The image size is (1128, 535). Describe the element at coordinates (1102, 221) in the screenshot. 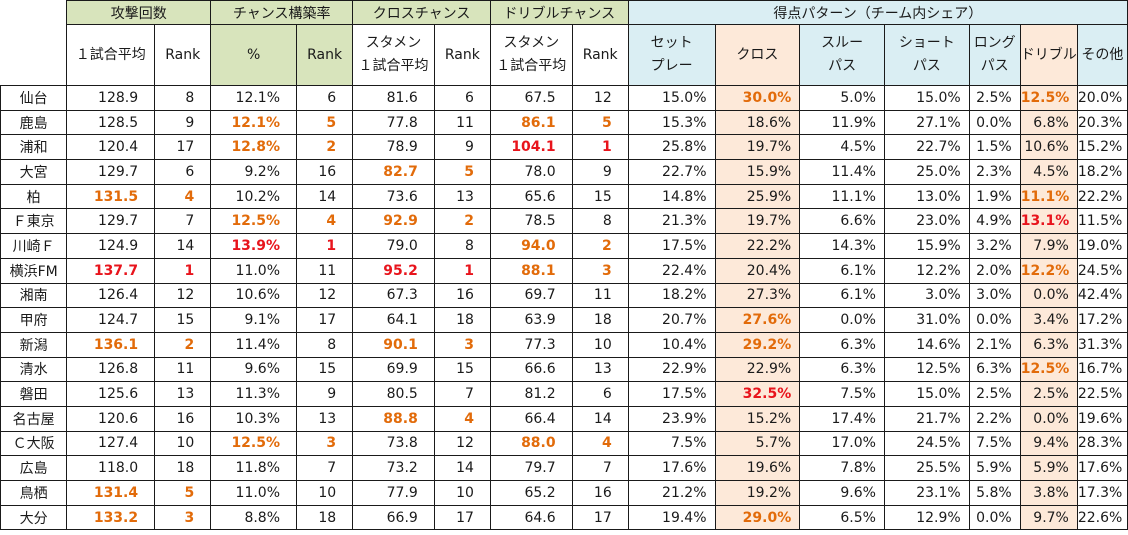

I see `cell-other: 11.5%` at that location.